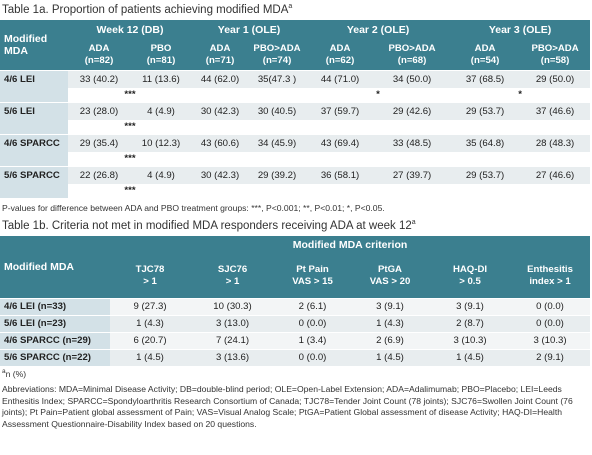  I want to click on header-line: (n=81), so click(161, 60).